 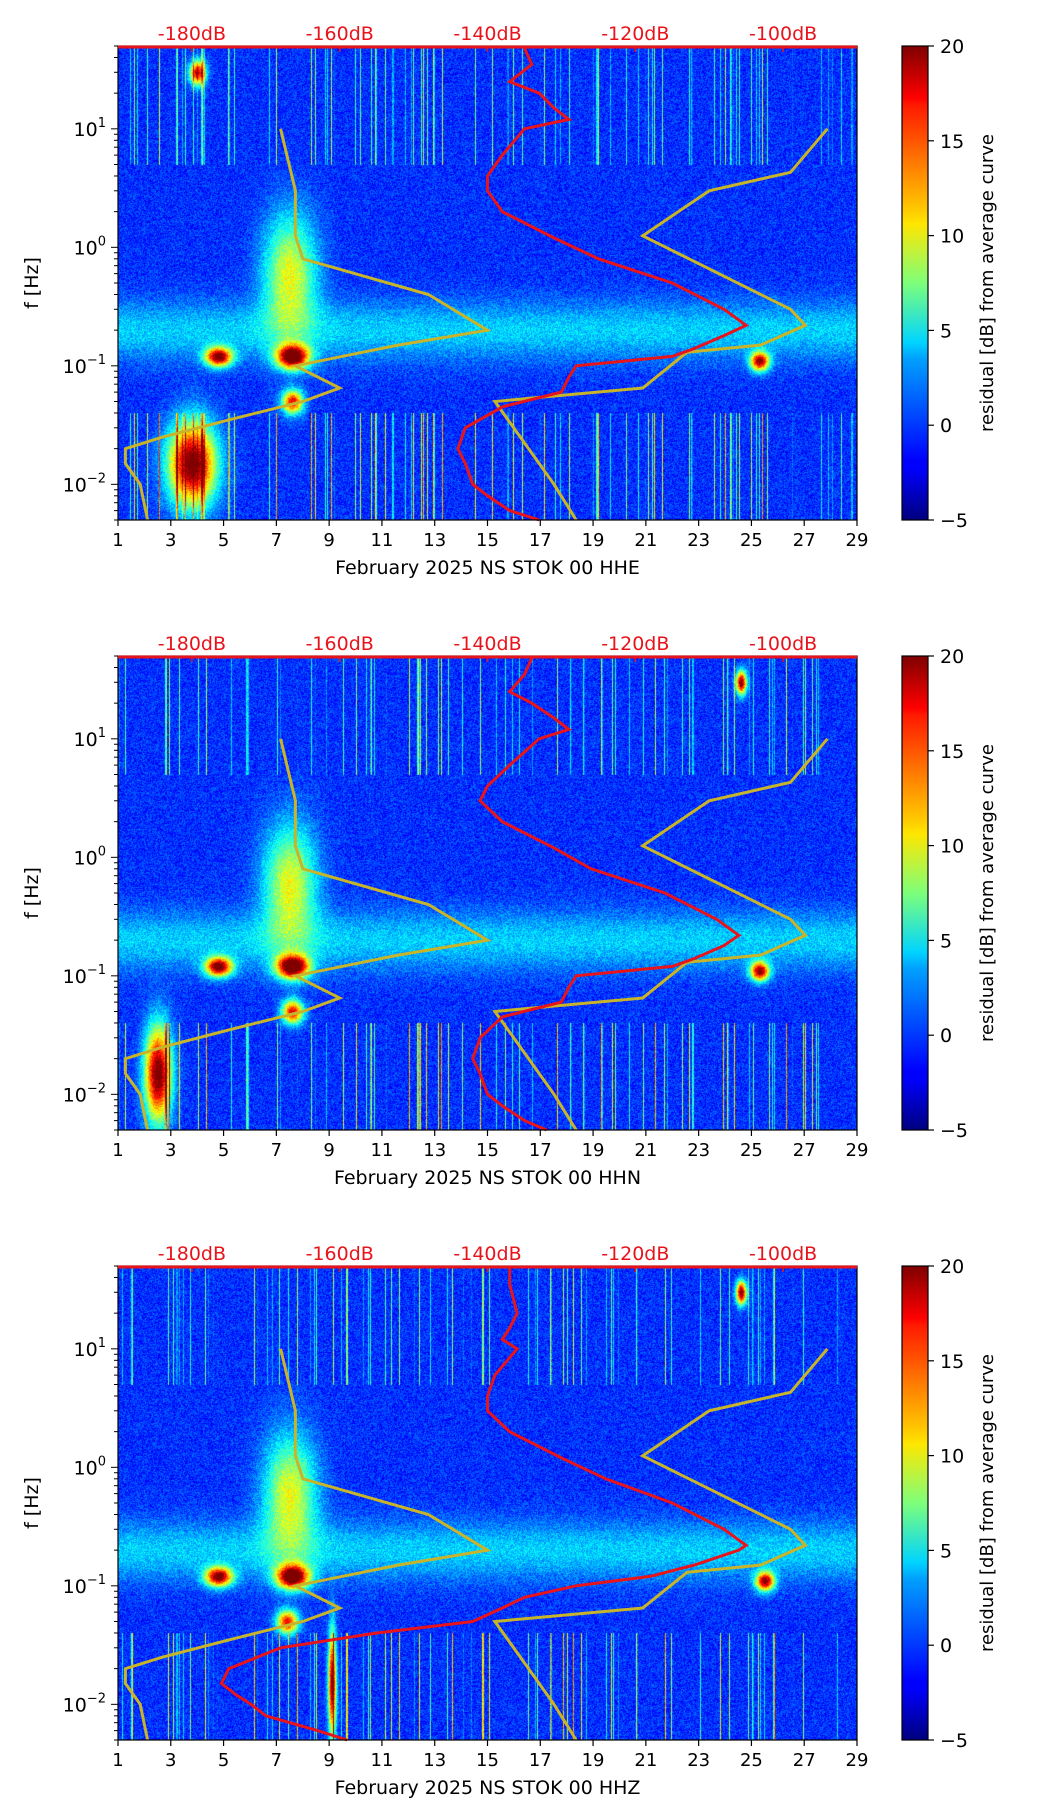 I want to click on x-axis-label: February 2025 NS STOK 00 HHN, so click(x=487, y=1178).